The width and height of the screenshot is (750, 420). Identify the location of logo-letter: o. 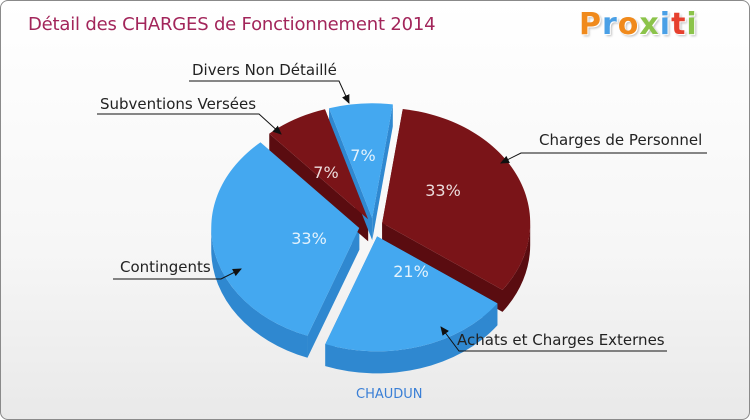
(628, 24).